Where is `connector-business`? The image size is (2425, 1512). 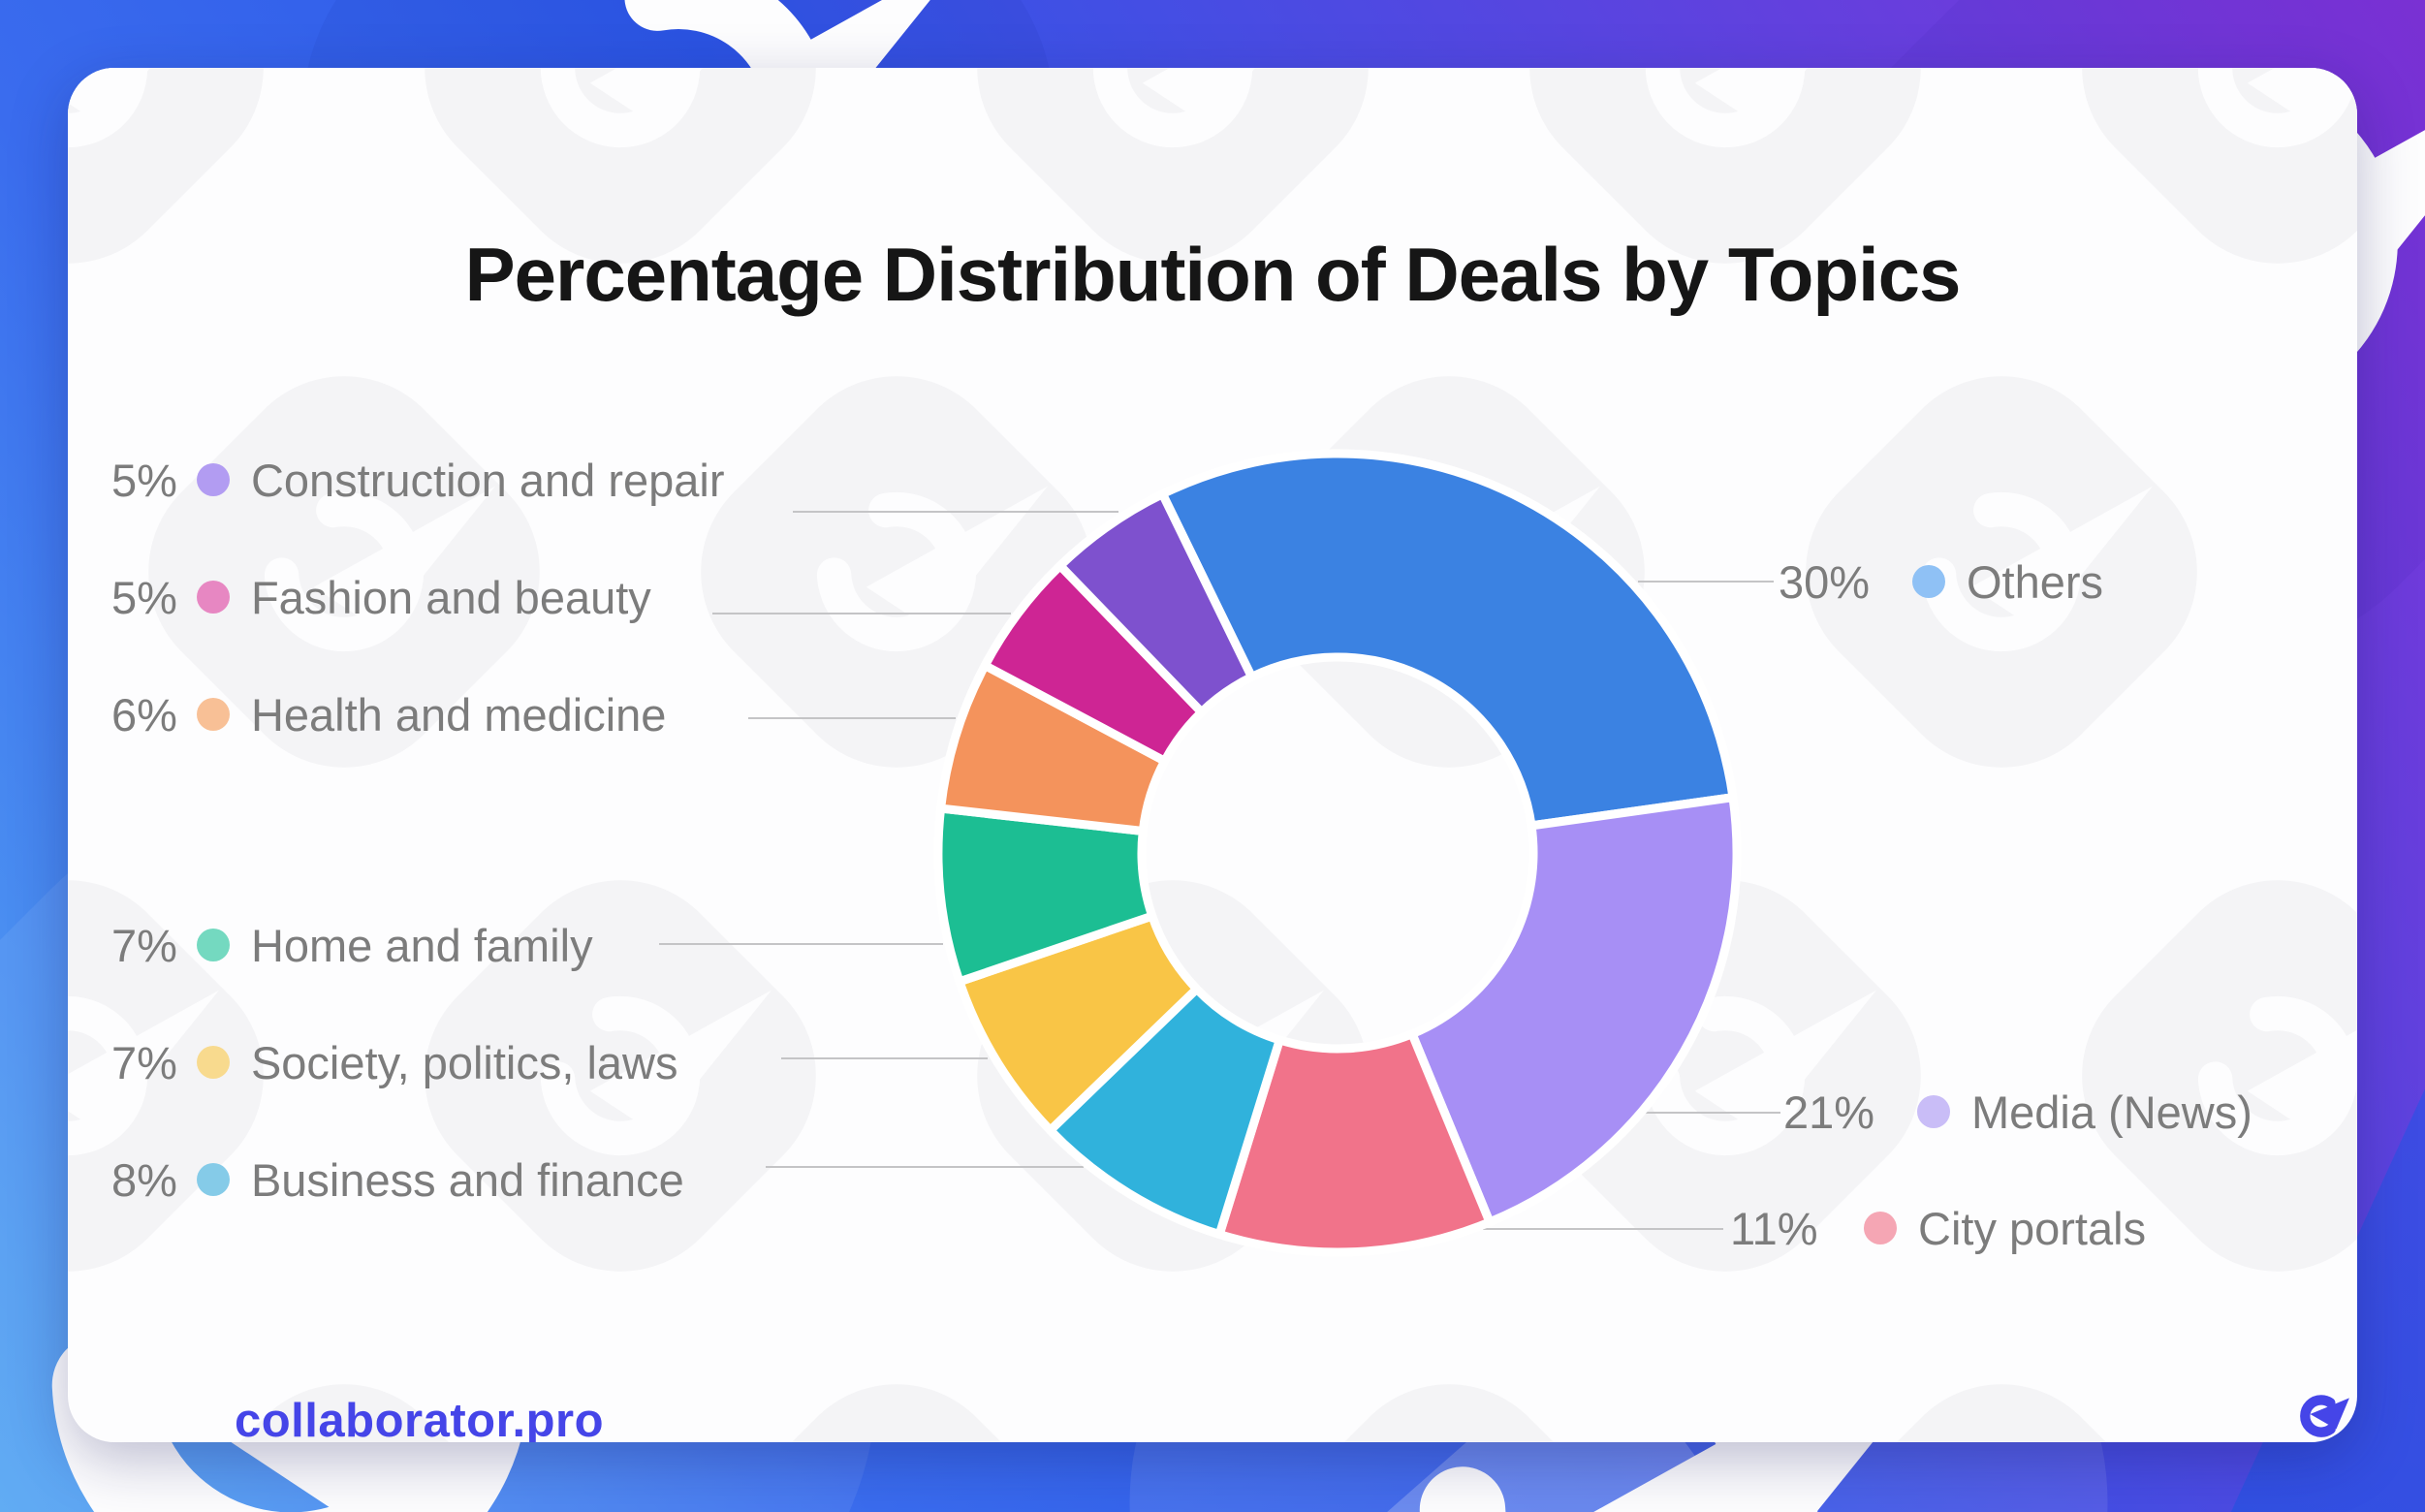 connector-business is located at coordinates (925, 1167).